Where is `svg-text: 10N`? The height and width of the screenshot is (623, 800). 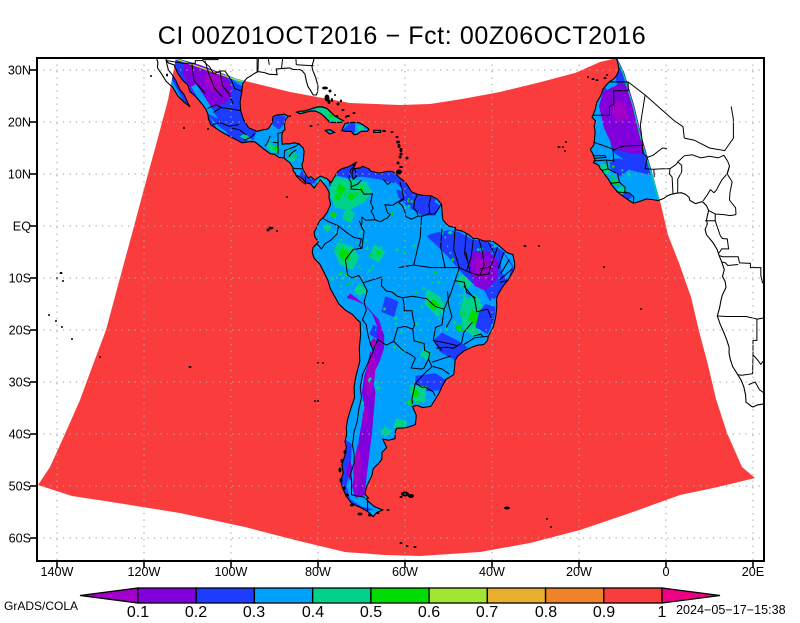
svg-text: 10N is located at coordinates (19, 175).